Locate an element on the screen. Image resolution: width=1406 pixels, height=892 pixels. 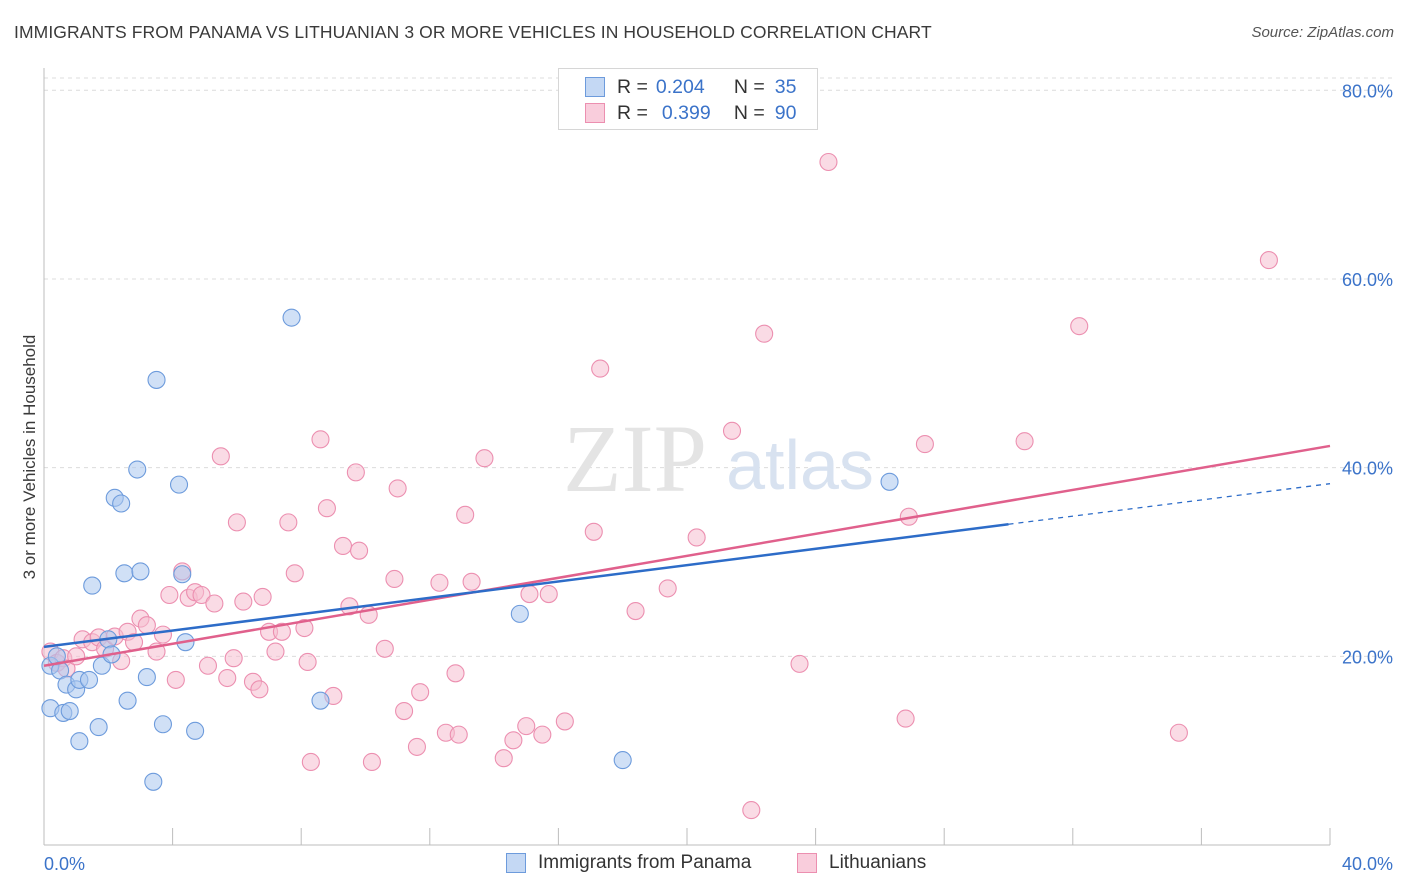
x-tick-label: 0.0% is located at coordinates (64, 864).